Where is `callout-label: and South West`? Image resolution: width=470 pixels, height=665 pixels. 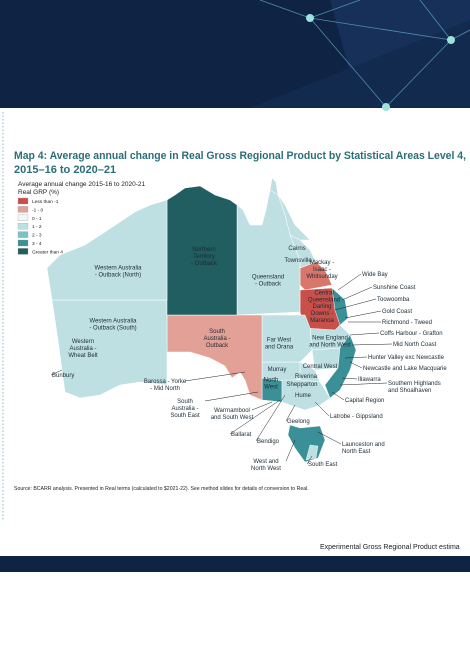 callout-label: and South West is located at coordinates (232, 418).